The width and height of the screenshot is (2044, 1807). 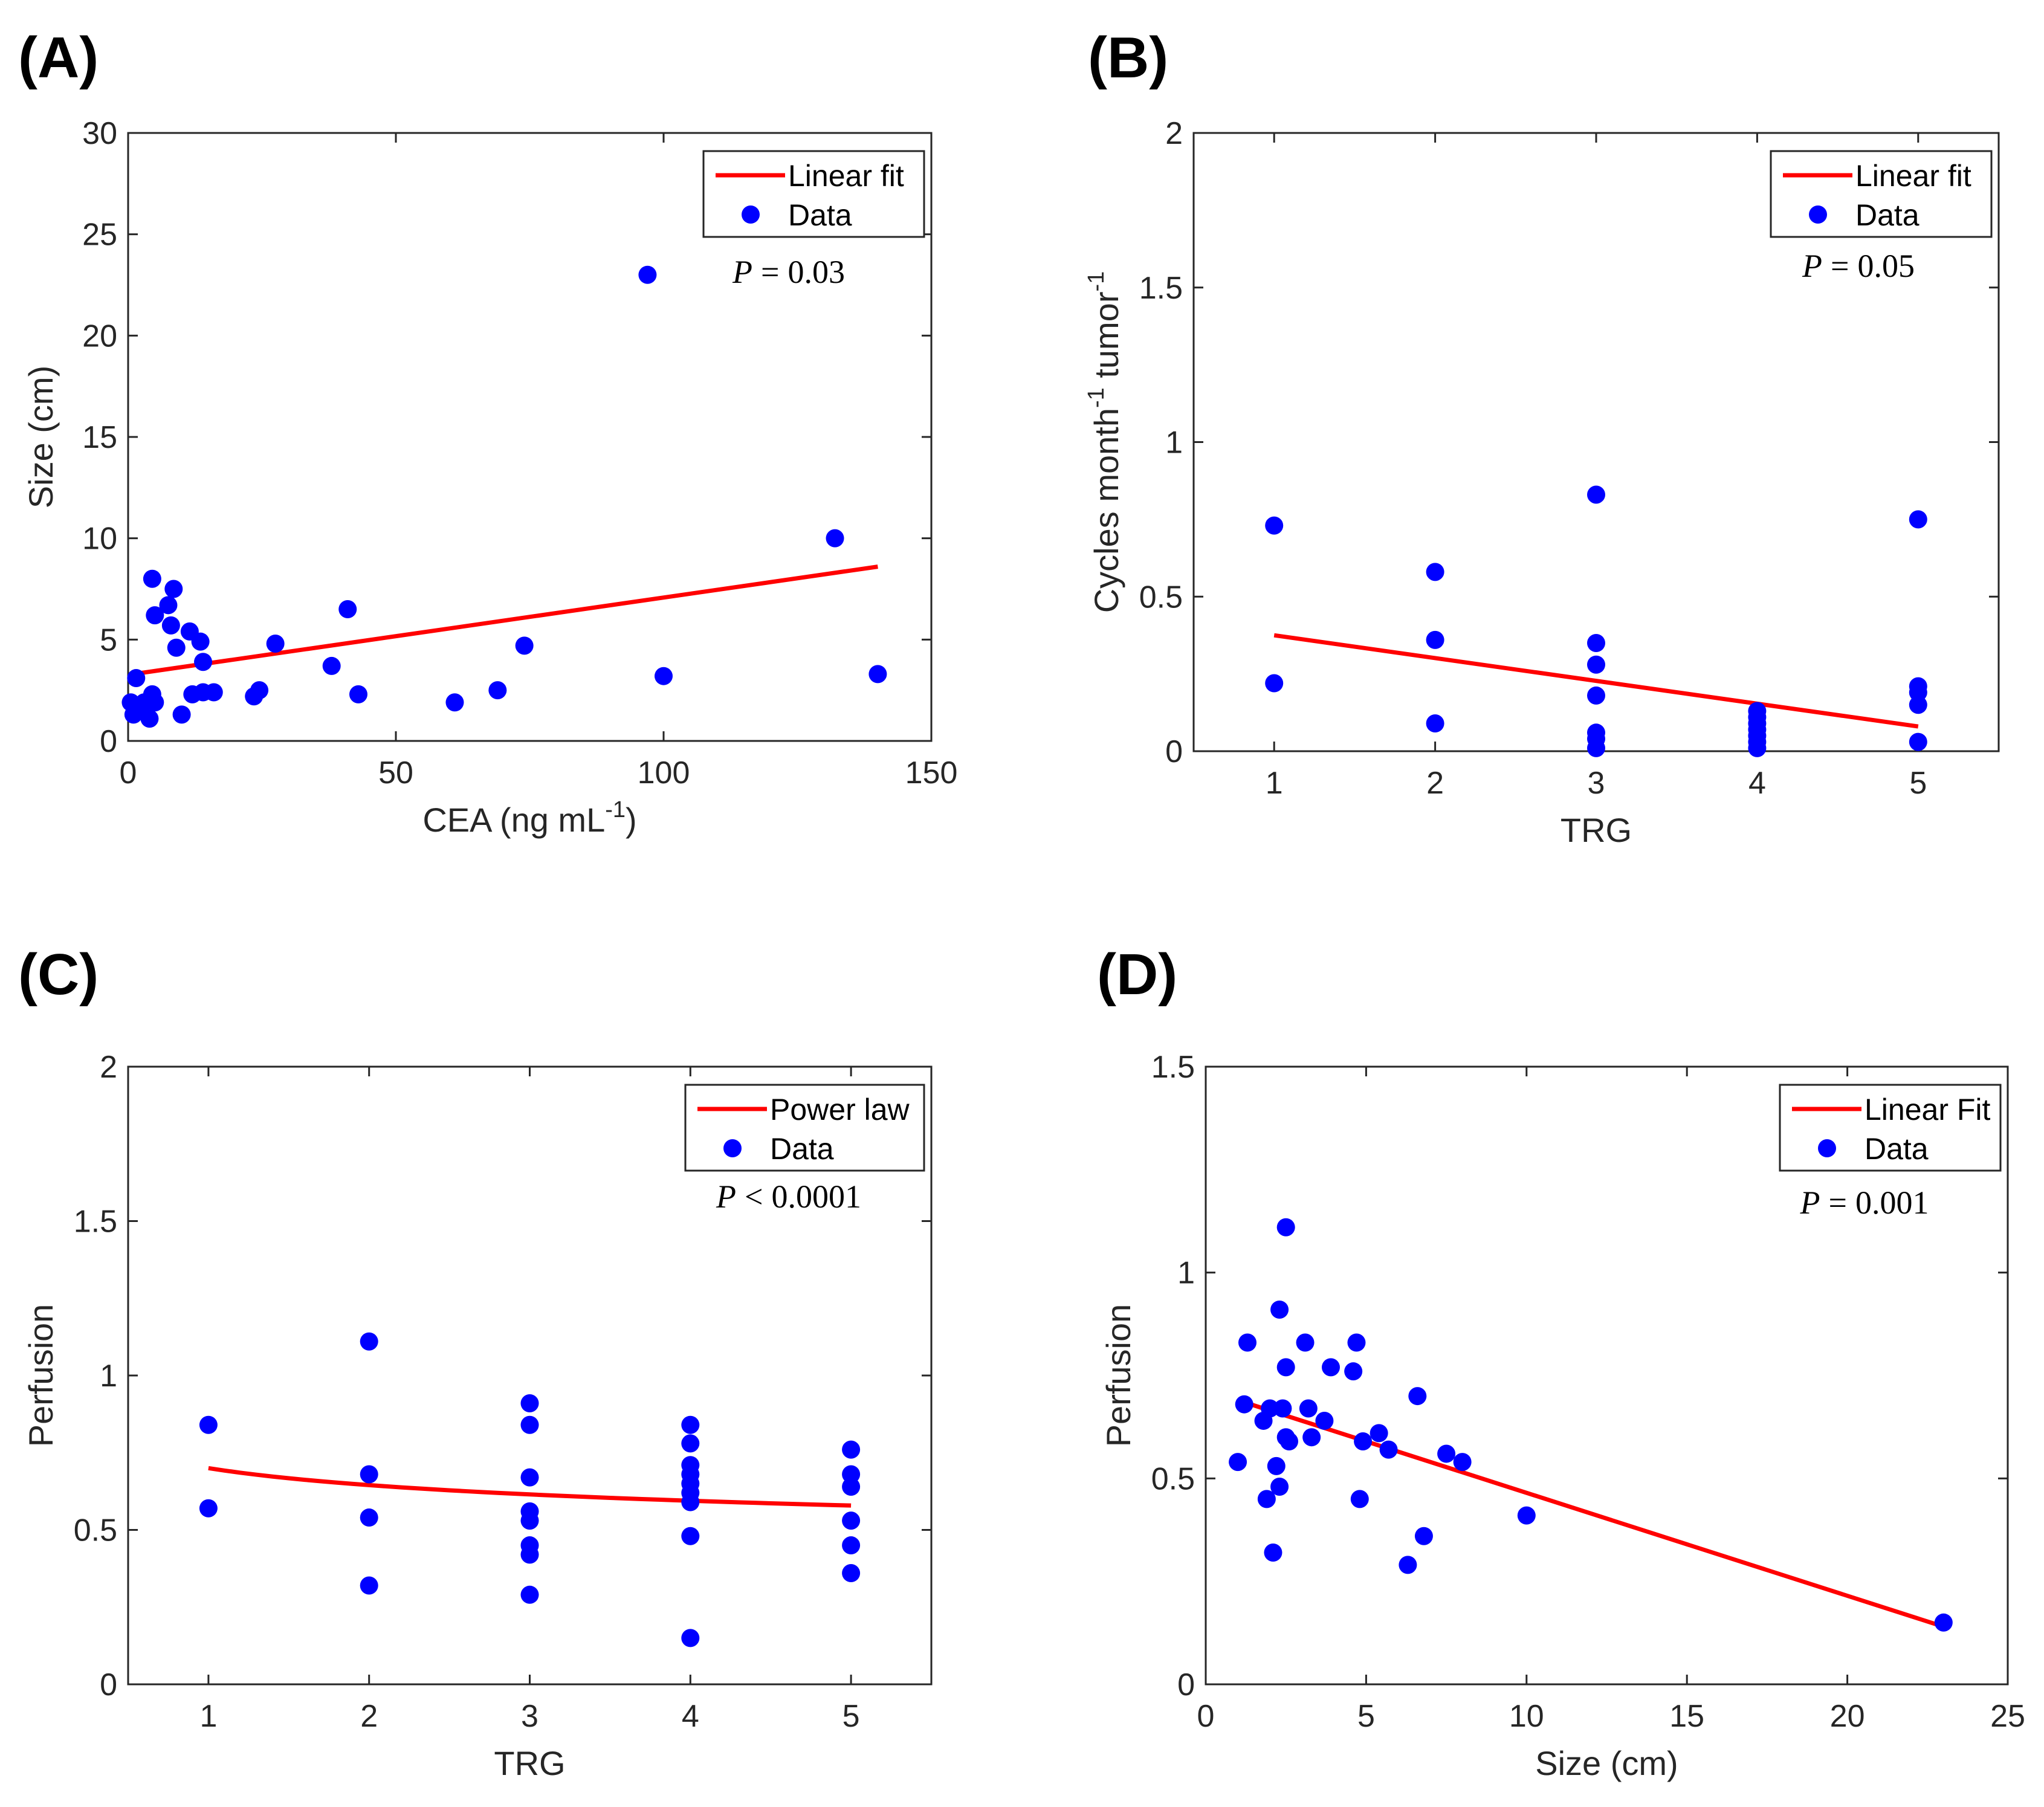 I want to click on x-tick-label: 4, so click(x=1757, y=783).